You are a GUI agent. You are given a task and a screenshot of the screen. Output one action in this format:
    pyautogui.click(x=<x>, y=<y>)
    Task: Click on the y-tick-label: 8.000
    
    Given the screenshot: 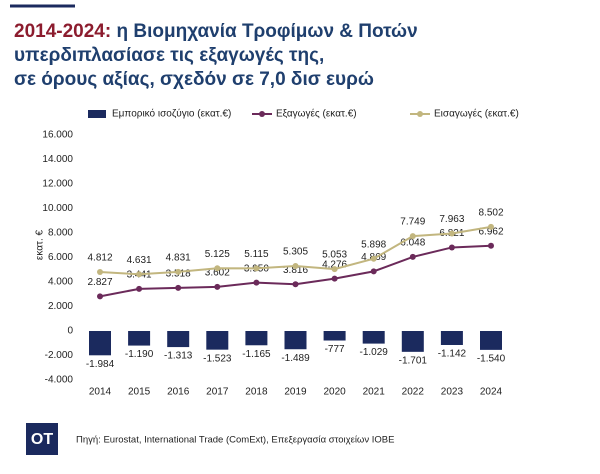 What is the action you would take?
    pyautogui.click(x=60, y=233)
    